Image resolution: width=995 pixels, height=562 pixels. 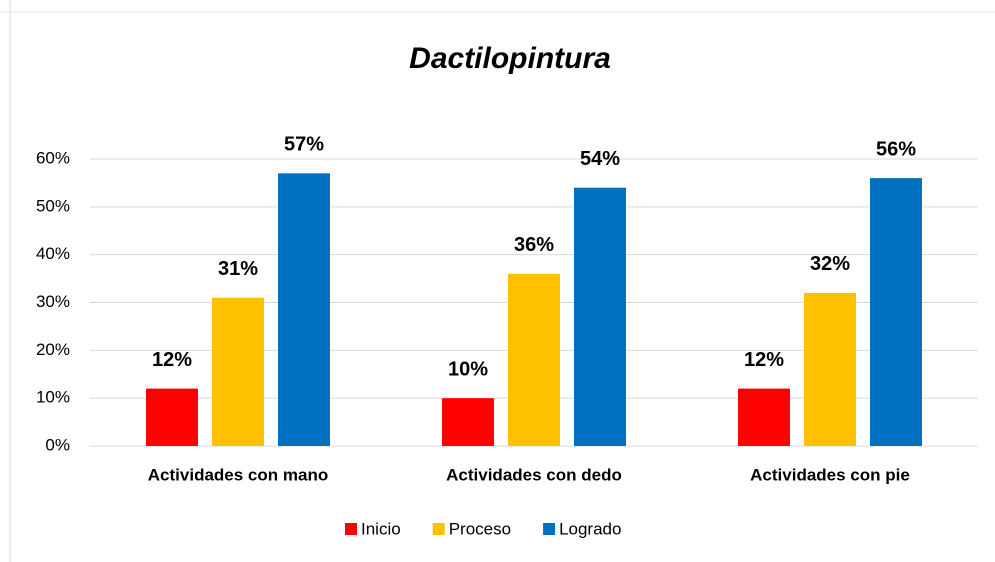 What do you see at coordinates (381, 528) in the screenshot?
I see `legend-label: Inicio` at bounding box center [381, 528].